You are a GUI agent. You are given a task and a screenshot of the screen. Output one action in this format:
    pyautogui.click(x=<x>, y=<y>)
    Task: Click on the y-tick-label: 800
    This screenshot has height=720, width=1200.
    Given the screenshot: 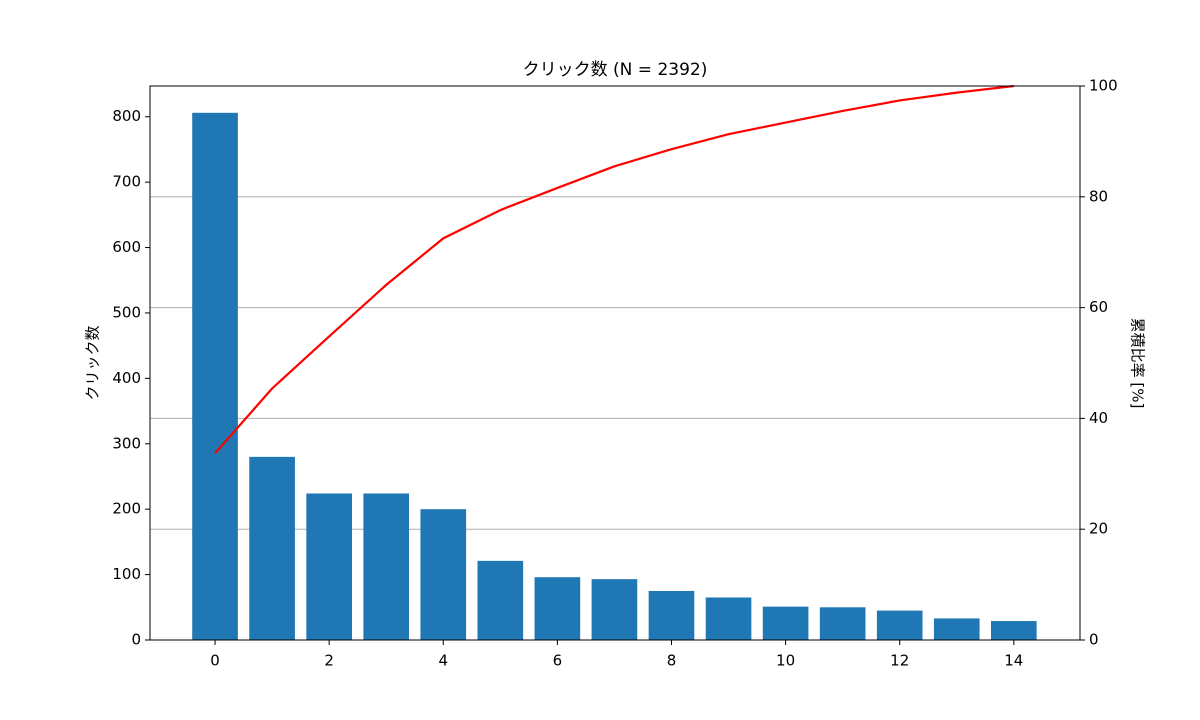 What is the action you would take?
    pyautogui.click(x=126, y=116)
    